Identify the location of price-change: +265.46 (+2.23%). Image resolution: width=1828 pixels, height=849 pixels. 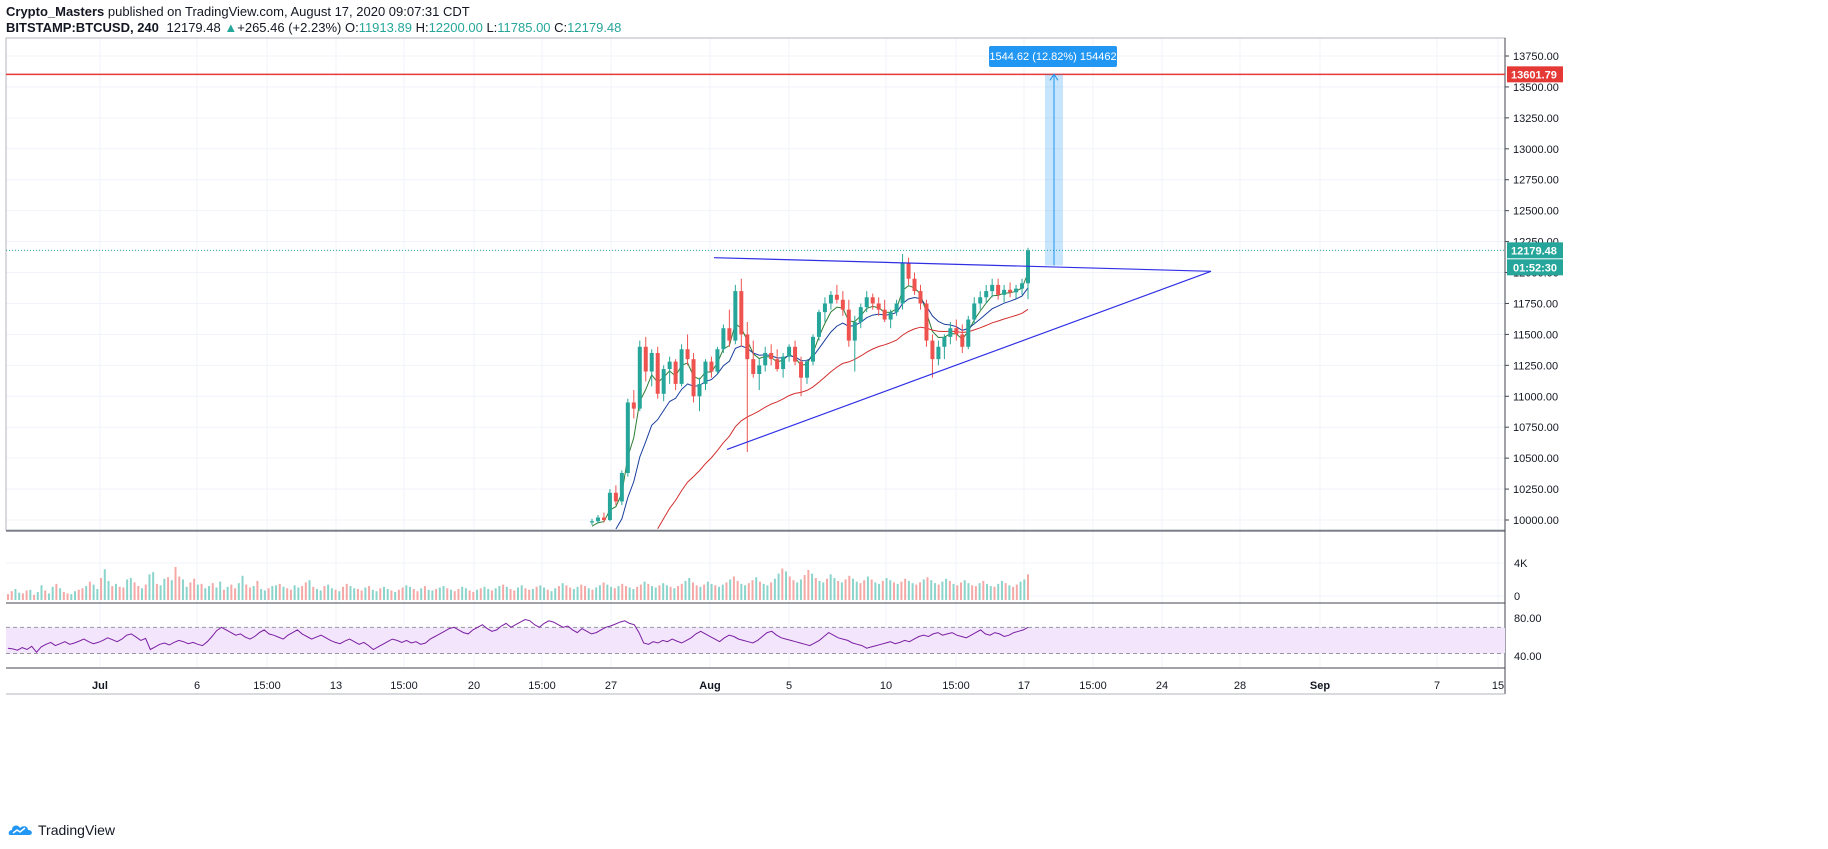
(289, 27).